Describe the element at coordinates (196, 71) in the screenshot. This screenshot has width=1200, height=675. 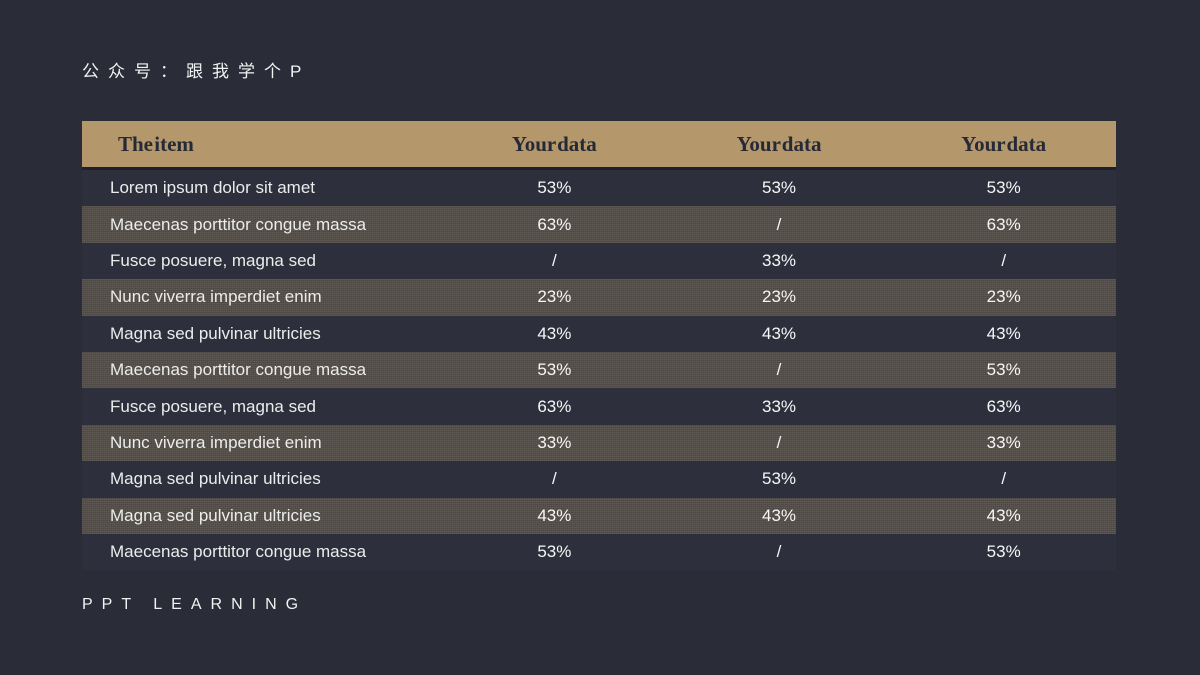
I see `wechat-account-watermark: 公众号：跟我学个P` at that location.